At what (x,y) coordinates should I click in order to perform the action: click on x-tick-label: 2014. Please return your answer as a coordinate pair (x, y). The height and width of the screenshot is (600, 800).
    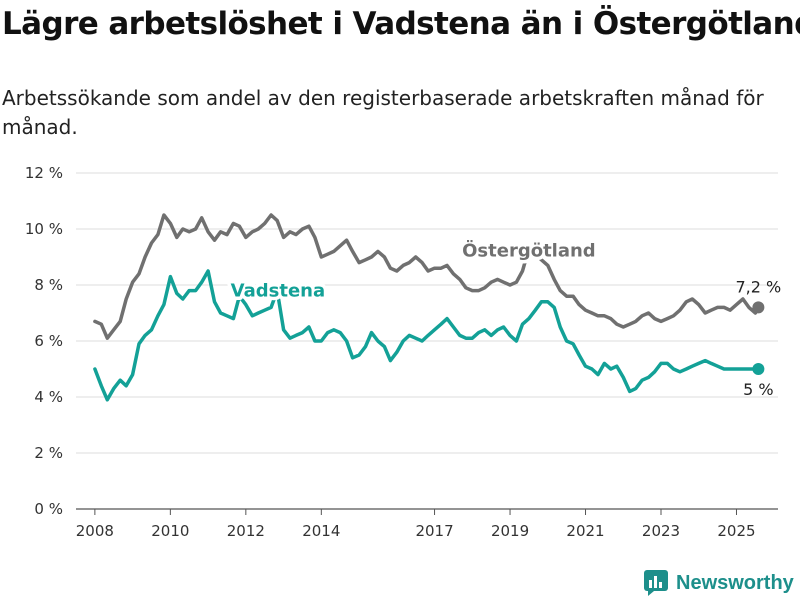
    Looking at the image, I should click on (321, 531).